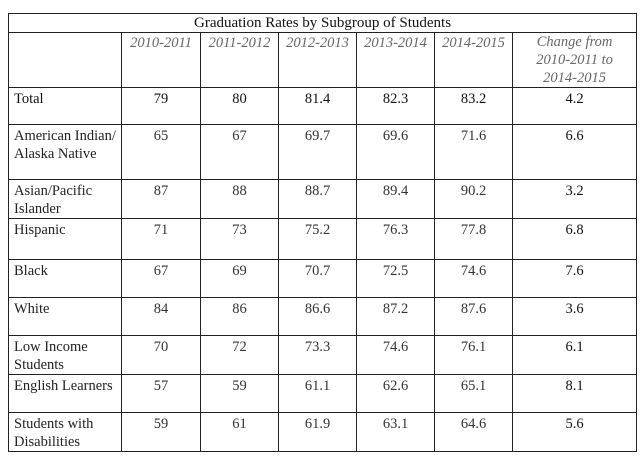  What do you see at coordinates (161, 106) in the screenshot?
I see `value-cell: 79` at bounding box center [161, 106].